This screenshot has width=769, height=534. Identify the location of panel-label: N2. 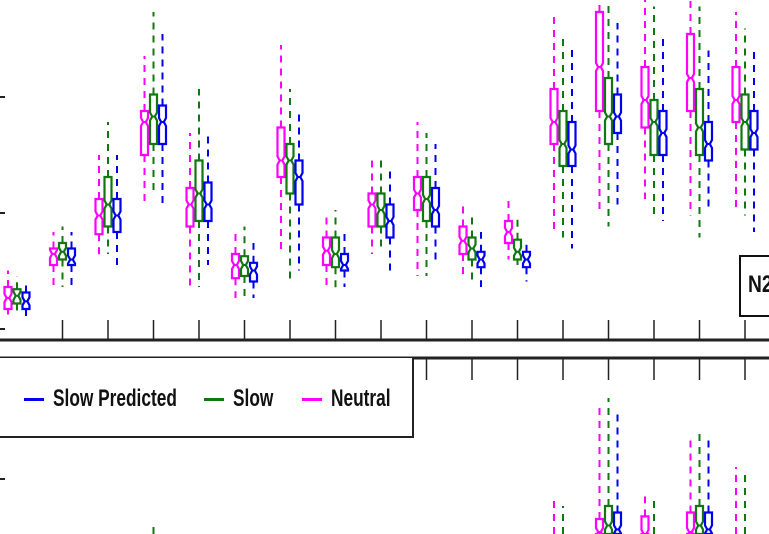
(758, 284).